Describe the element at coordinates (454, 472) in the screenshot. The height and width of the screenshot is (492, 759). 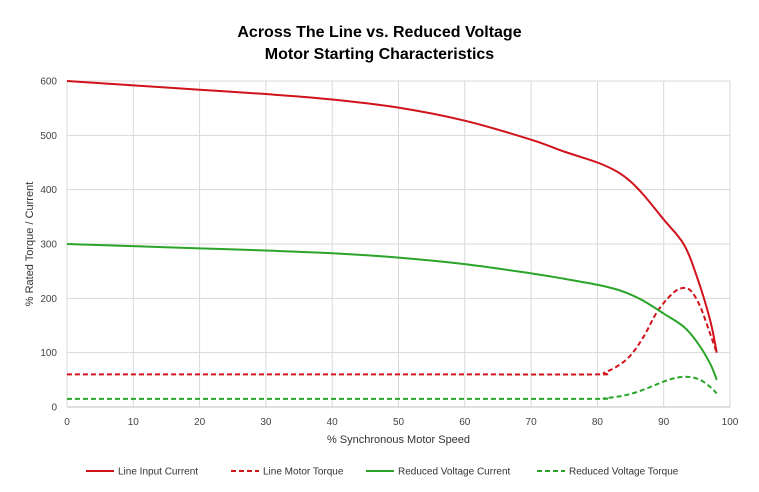
I see `legend-label-reduced-voltage-current: Reduced Voltage Current` at that location.